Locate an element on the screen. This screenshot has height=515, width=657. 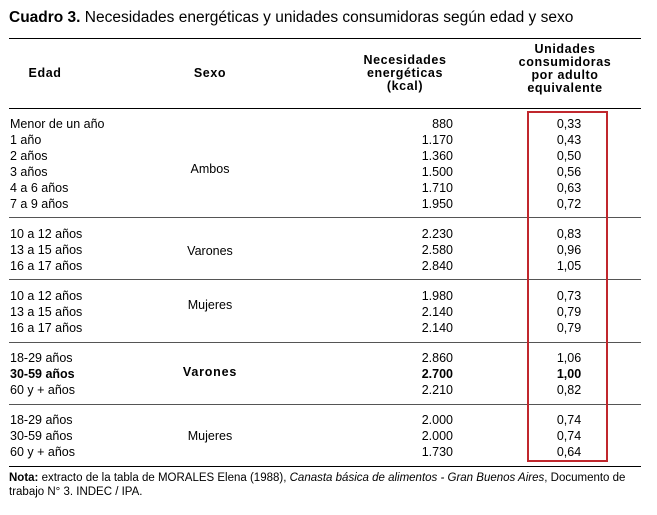
cell-edad: 2 años is located at coordinates (29, 156).